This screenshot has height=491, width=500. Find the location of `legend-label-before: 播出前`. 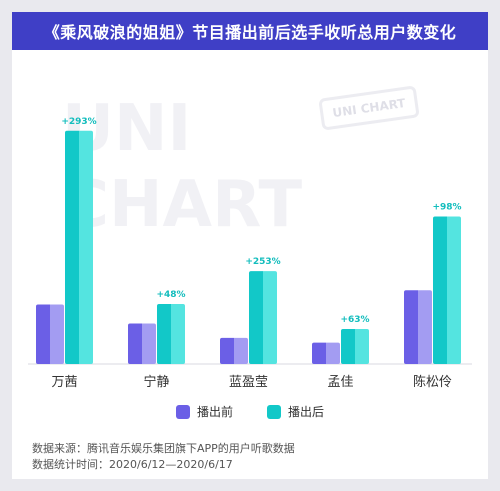

legend-label-before: 播出前 is located at coordinates (214, 412).